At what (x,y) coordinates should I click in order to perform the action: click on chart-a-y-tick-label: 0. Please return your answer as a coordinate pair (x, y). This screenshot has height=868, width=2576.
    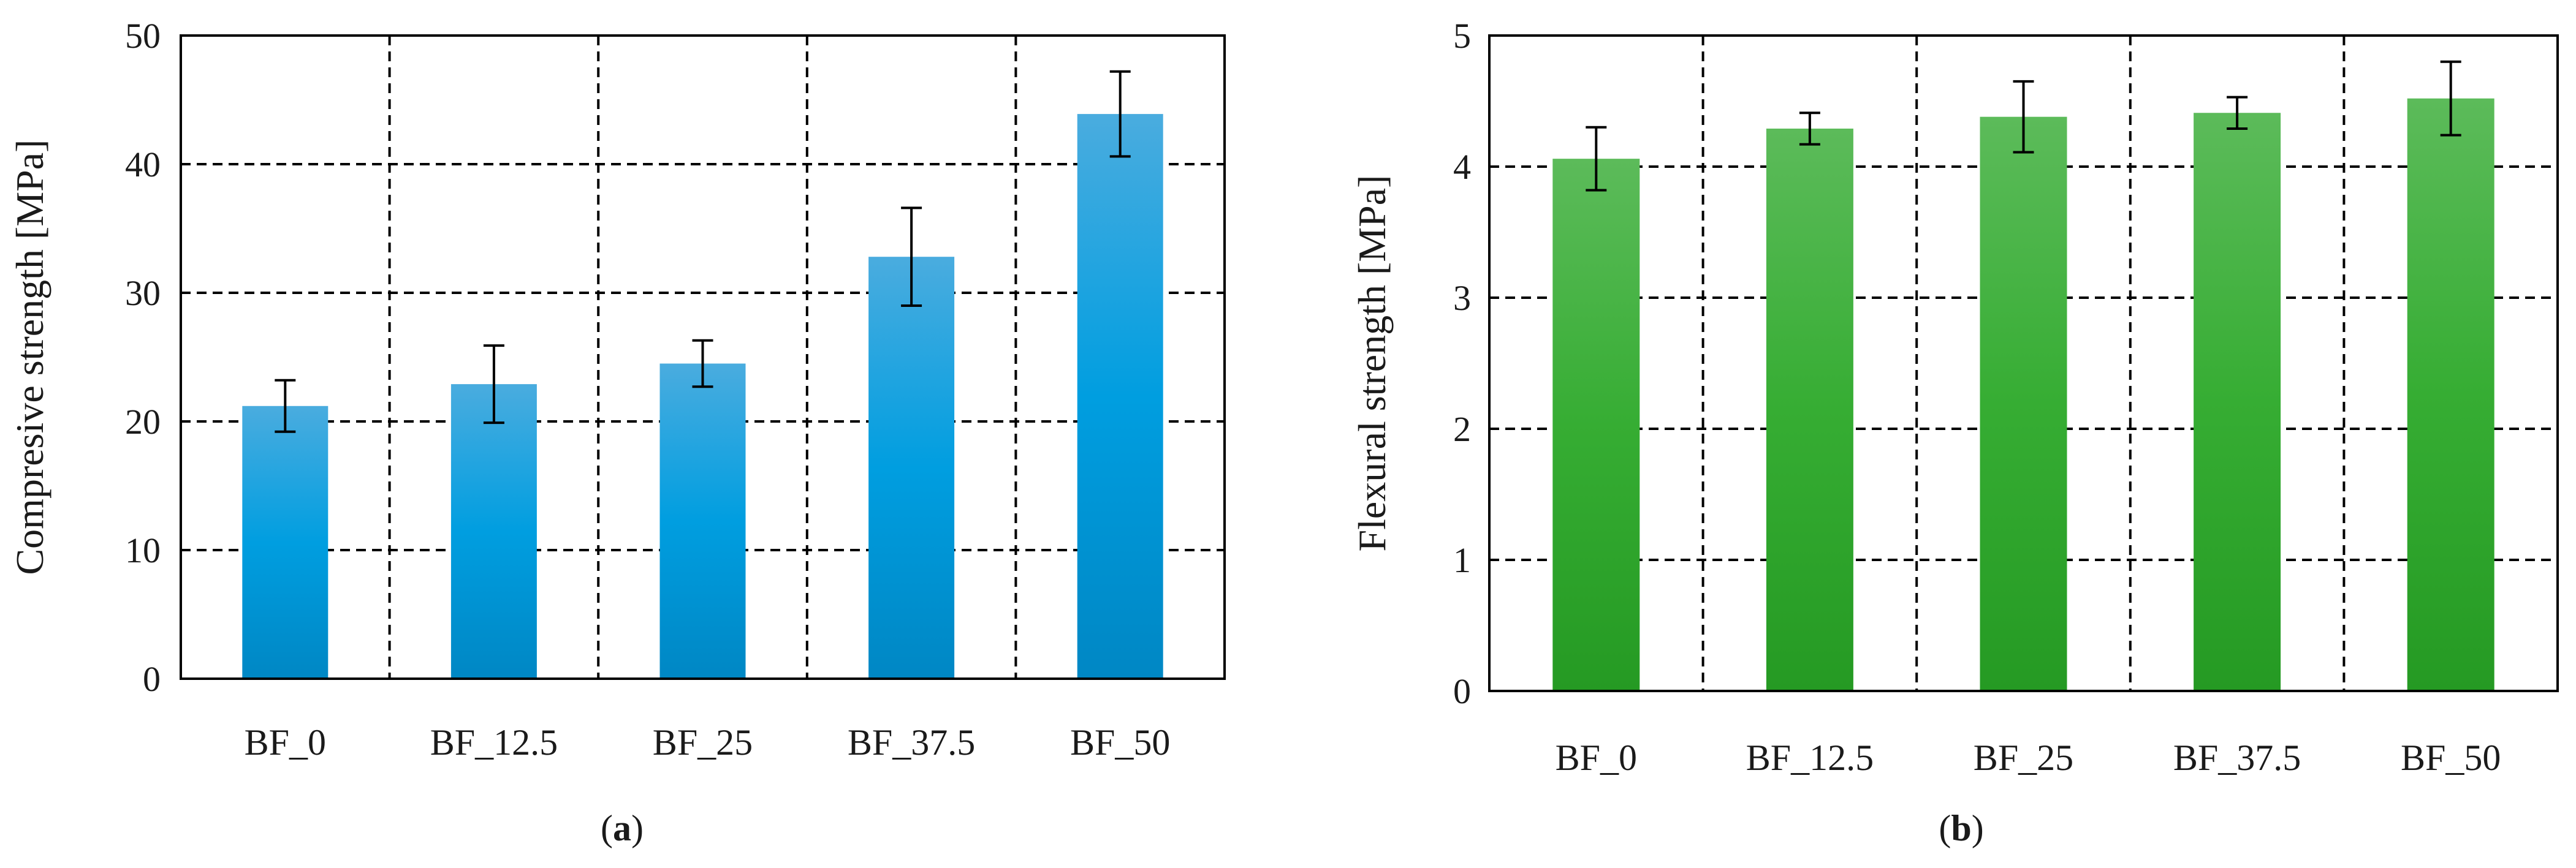
    Looking at the image, I should click on (152, 679).